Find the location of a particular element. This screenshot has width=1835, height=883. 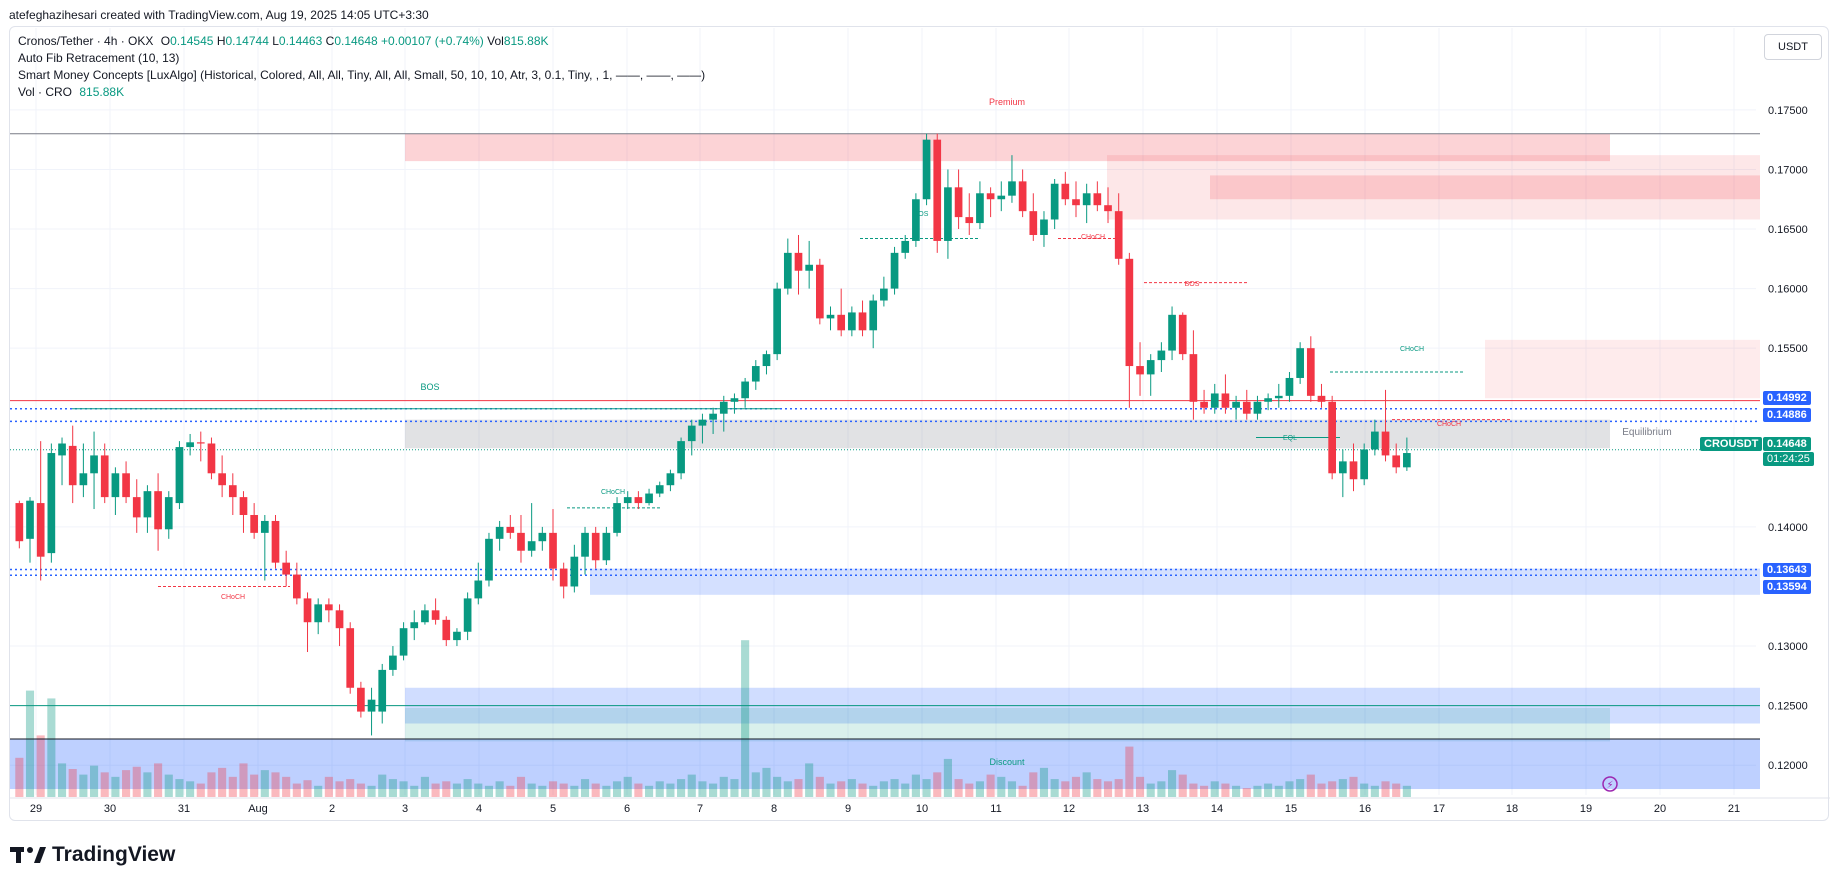

last-price-tag: 0.14648 is located at coordinates (1787, 444).